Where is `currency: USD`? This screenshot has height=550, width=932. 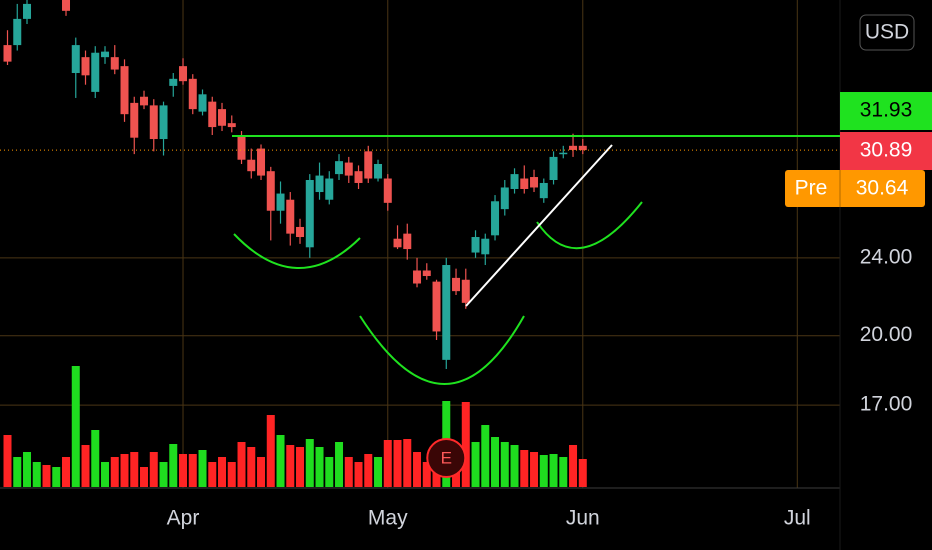
currency: USD is located at coordinates (887, 32).